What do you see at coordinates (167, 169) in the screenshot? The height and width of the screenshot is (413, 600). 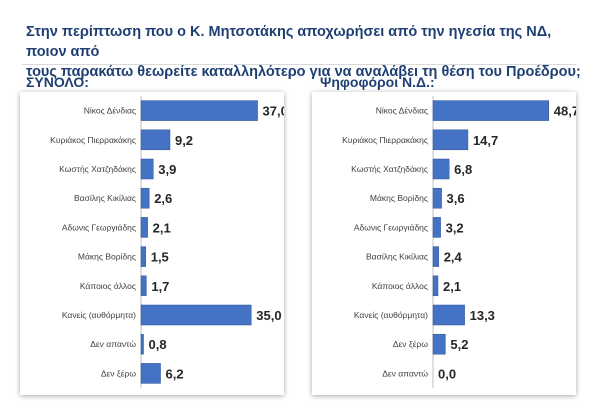 I see `value-label: 3,9` at bounding box center [167, 169].